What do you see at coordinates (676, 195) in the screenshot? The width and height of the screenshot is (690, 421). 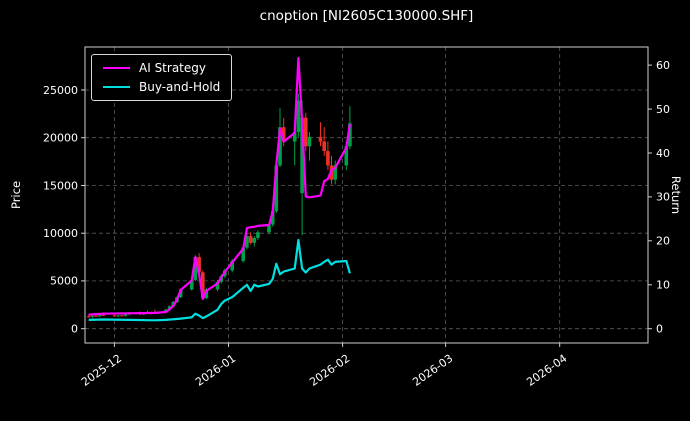 I see `y-axis-label-return: Return` at bounding box center [676, 195].